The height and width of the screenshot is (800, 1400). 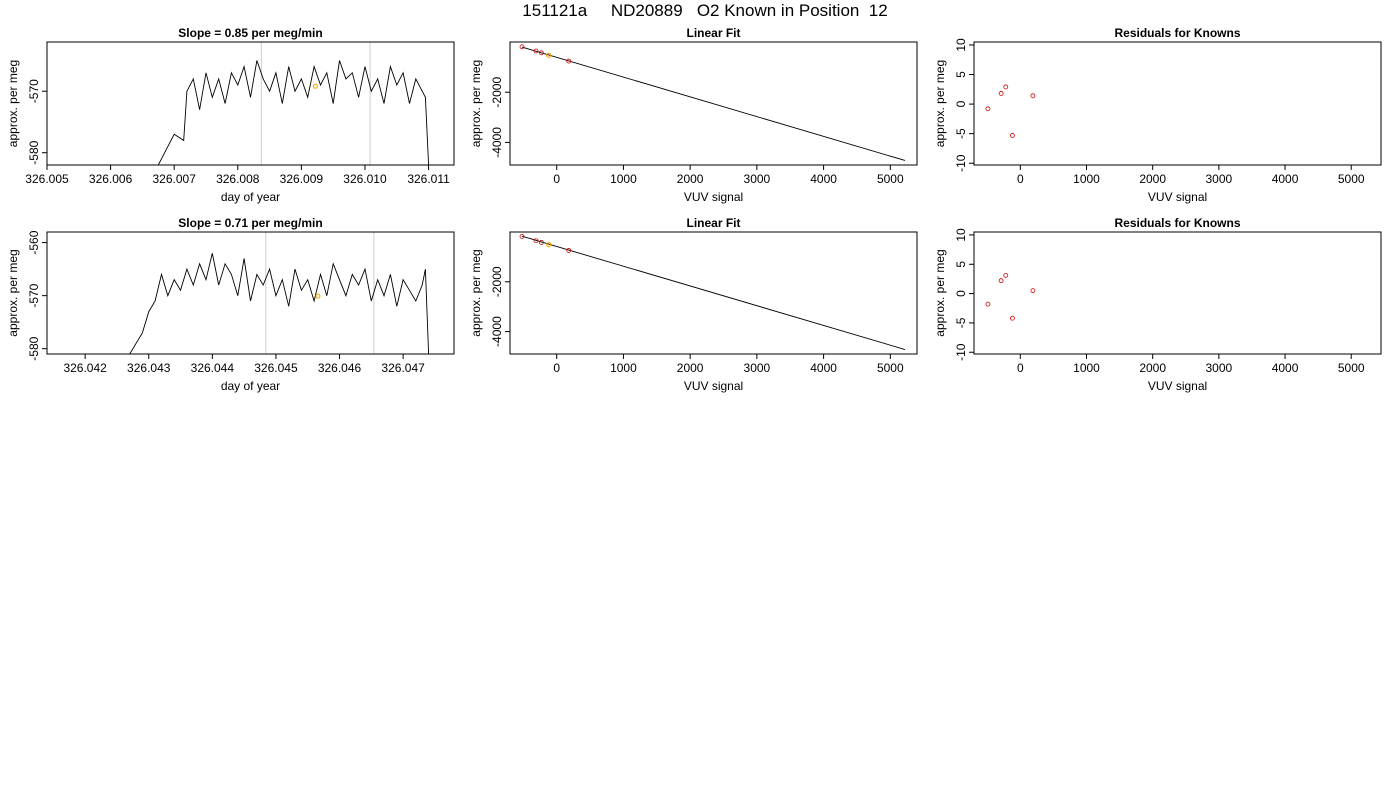 What do you see at coordinates (47, 179) in the screenshot?
I see `x-tick-label: 326.005` at bounding box center [47, 179].